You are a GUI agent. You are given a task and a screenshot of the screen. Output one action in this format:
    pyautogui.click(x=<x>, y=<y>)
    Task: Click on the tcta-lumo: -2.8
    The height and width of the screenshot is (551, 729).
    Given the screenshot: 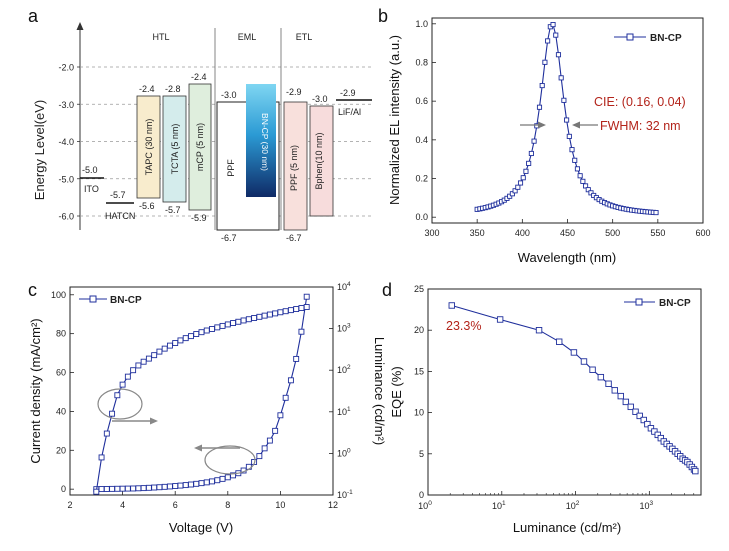 What is the action you would take?
    pyautogui.click(x=173, y=89)
    